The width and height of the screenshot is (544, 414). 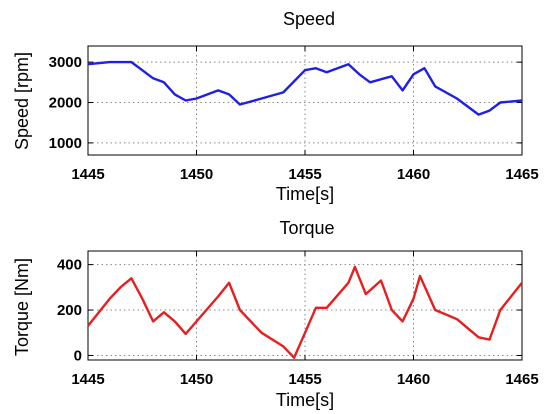 I want to click on torque-xtick-label: 1450, so click(x=196, y=379).